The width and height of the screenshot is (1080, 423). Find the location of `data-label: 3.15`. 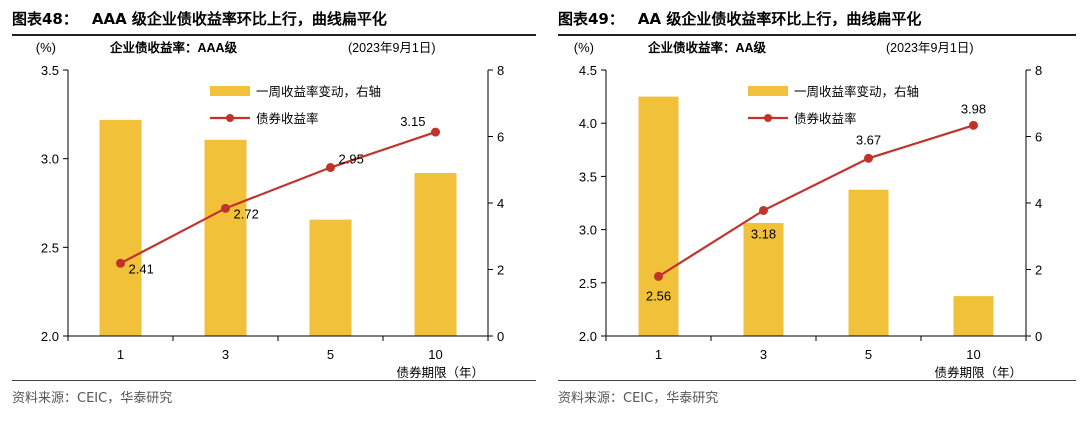

data-label: 3.15 is located at coordinates (412, 121).